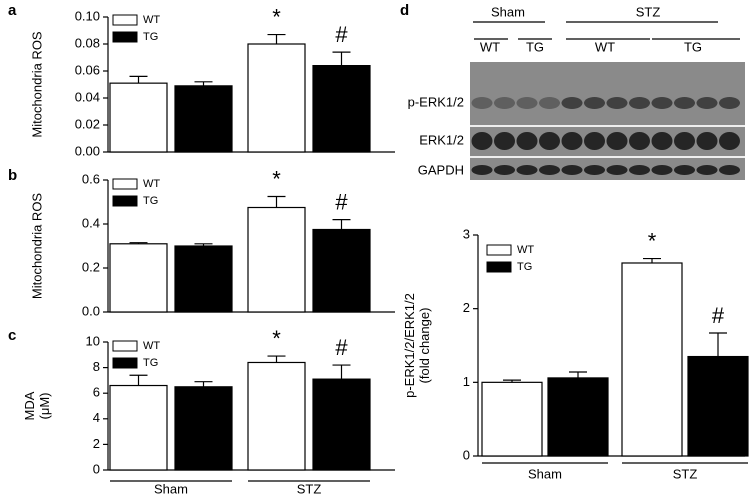  Describe the element at coordinates (466, 233) in the screenshot. I see `y-tick-label: 3` at that location.